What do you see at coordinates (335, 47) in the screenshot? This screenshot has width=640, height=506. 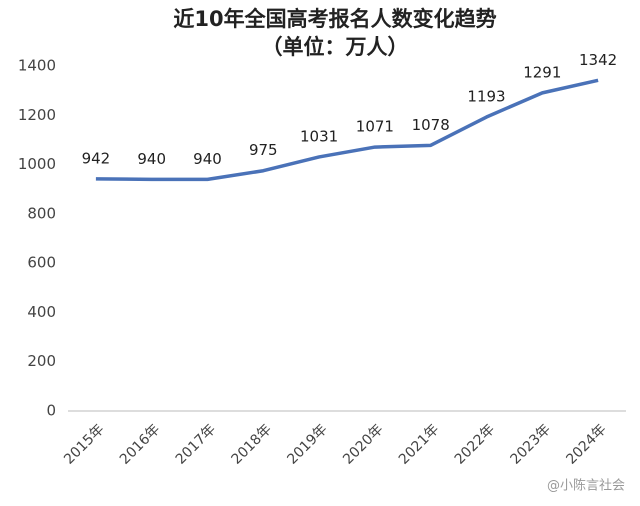 I see `chart-subtitle: （单位：万人）` at bounding box center [335, 47].